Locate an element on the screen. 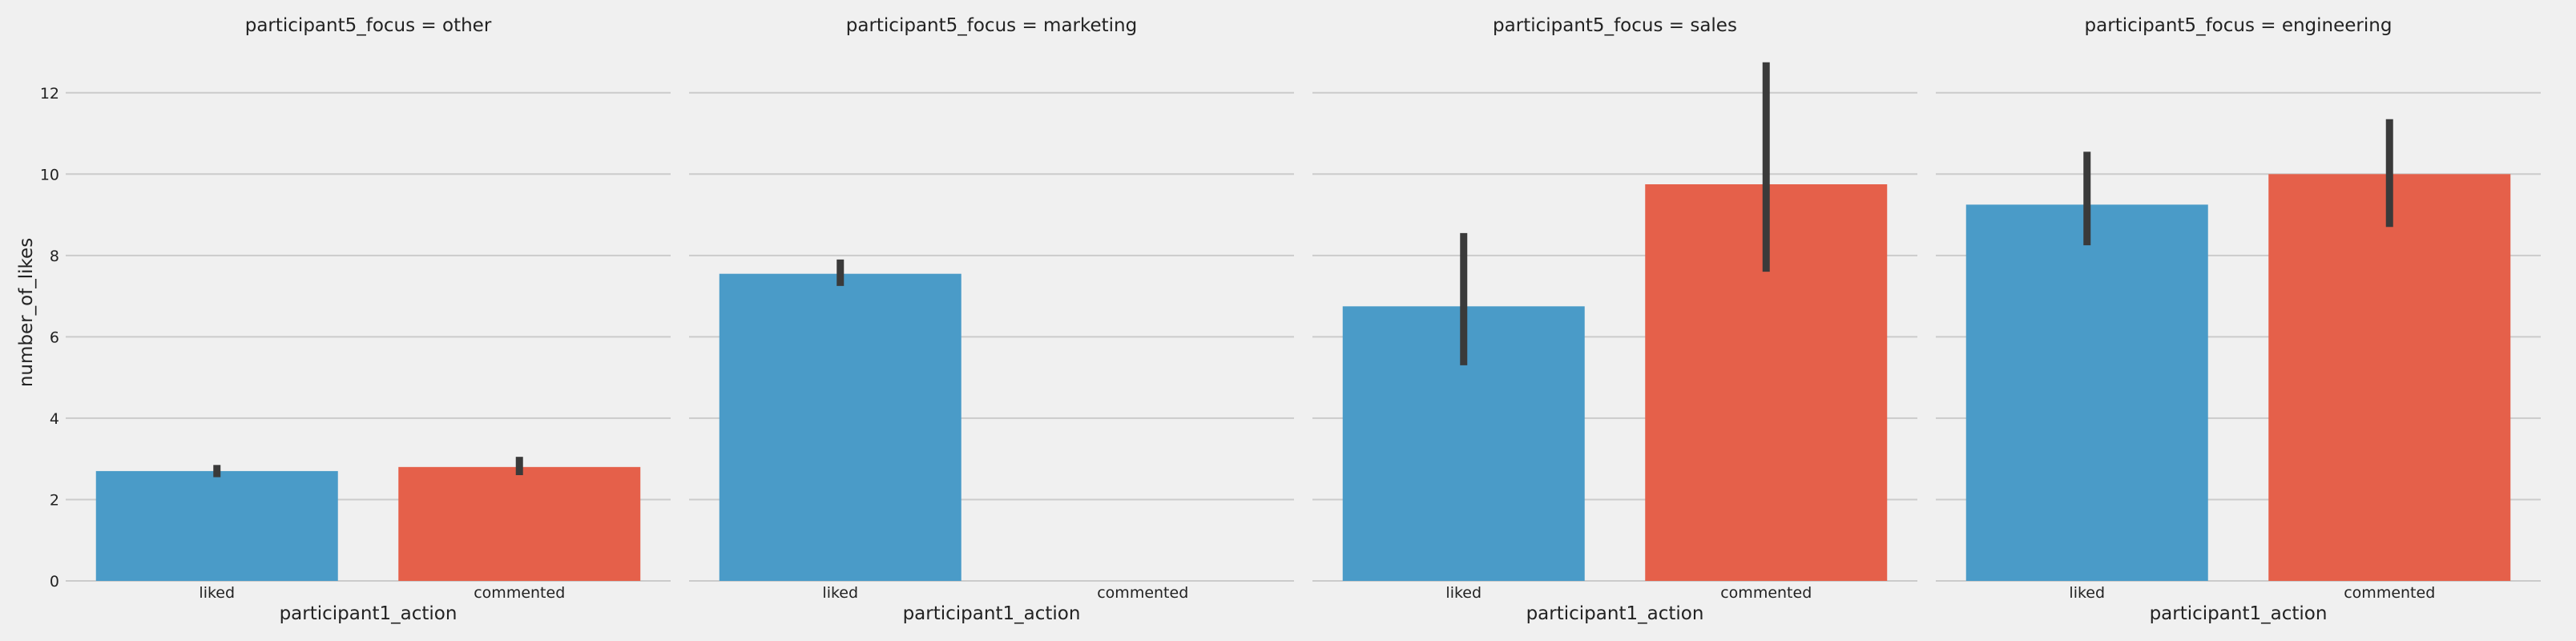  y-axis-label: number_of_likes is located at coordinates (26, 312).